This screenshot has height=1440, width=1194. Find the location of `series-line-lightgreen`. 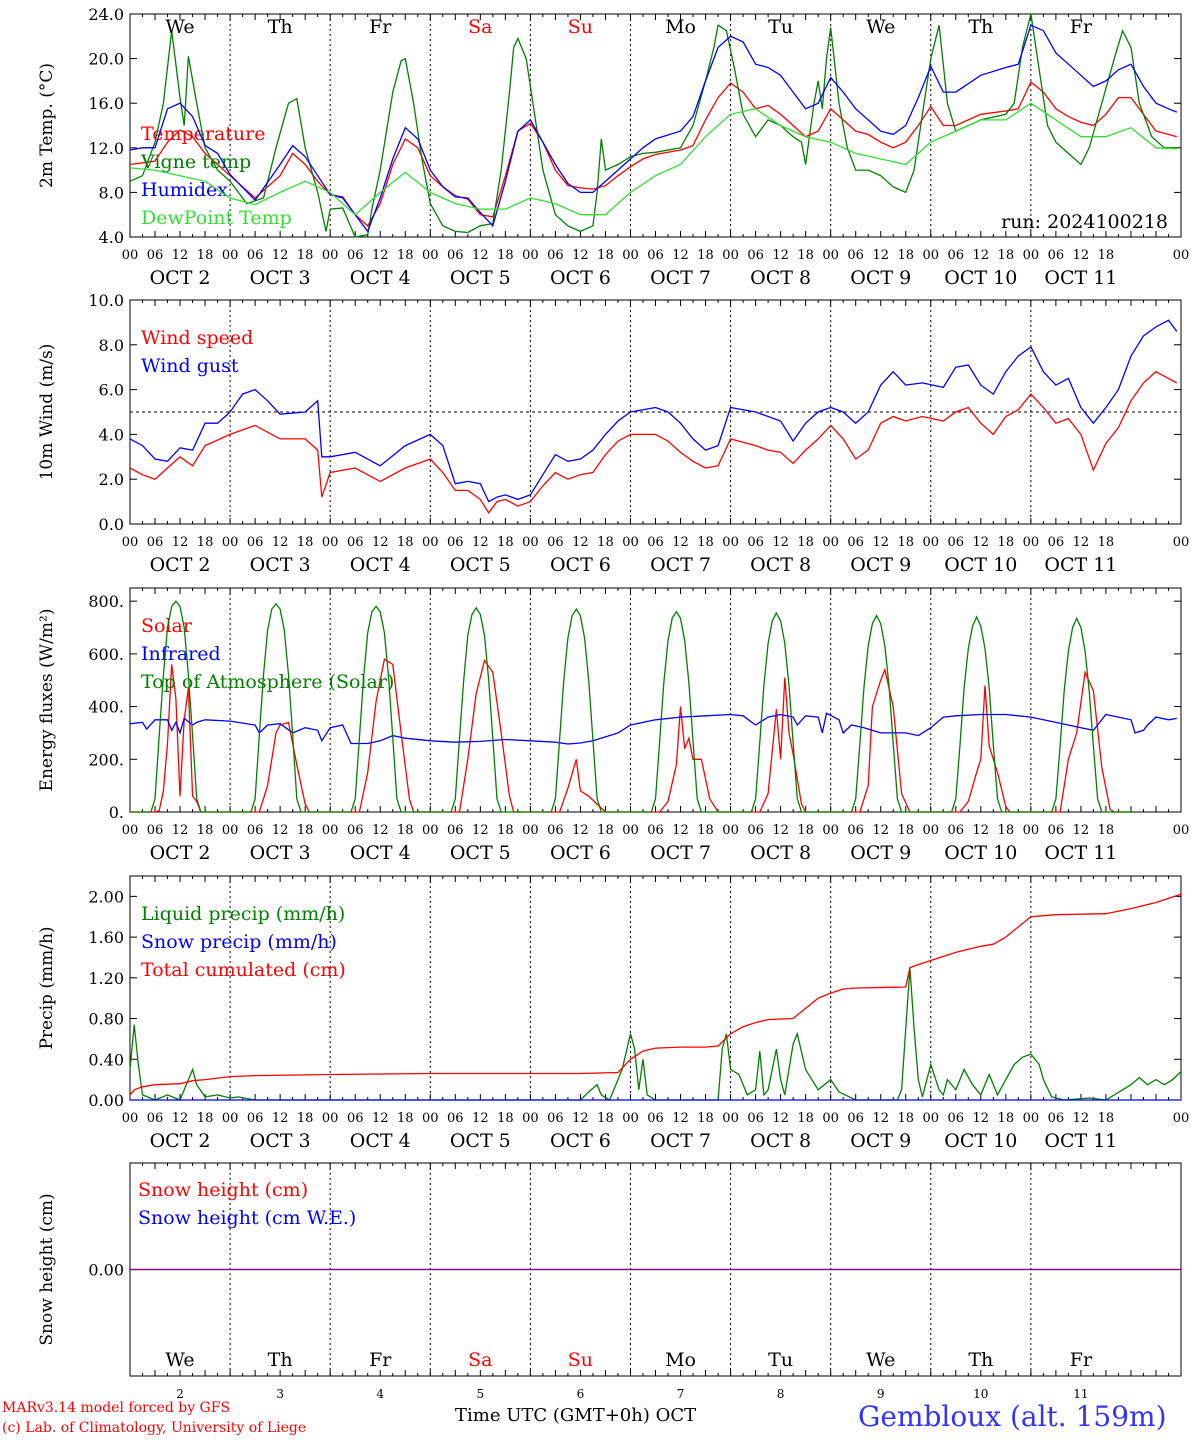

series-line-lightgreen is located at coordinates (653, 159).